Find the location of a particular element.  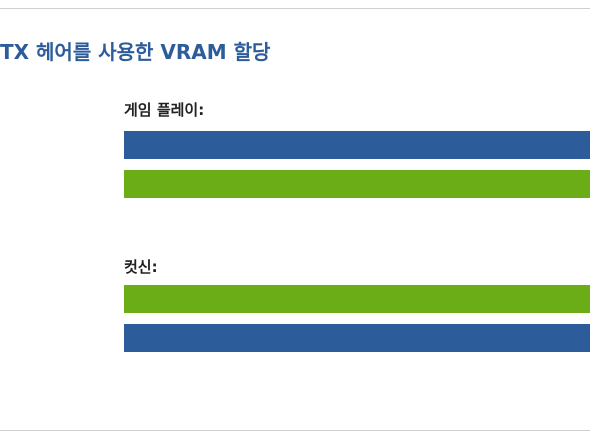

section-label: 게임 플레이: is located at coordinates (164, 110).